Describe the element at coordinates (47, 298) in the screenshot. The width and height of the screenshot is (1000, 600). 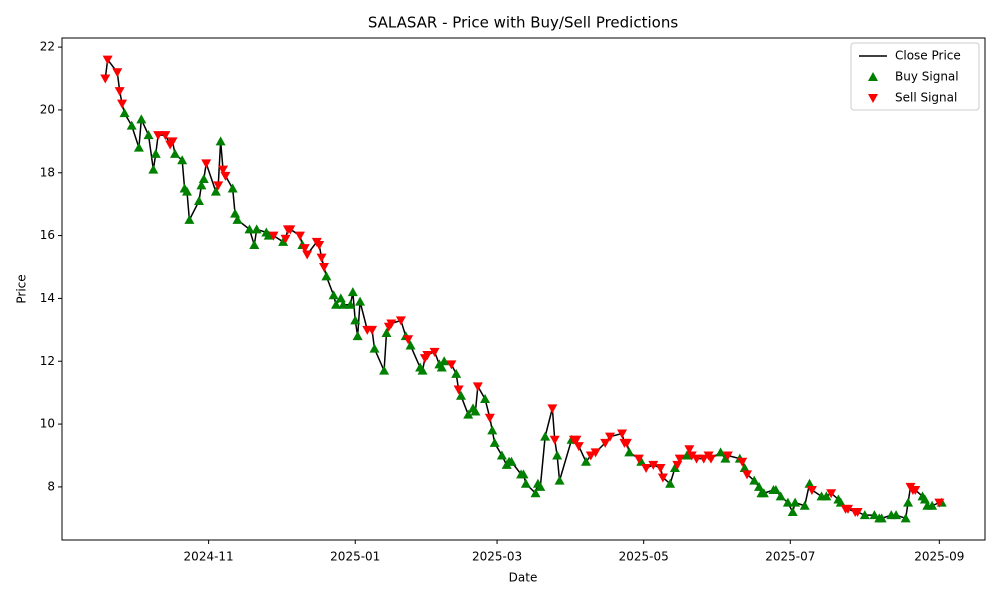
I see `y-tick-label: 14` at that location.